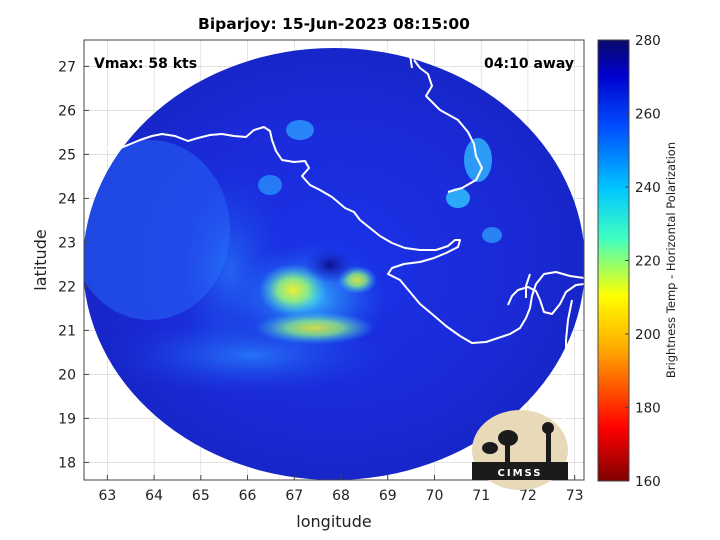  What do you see at coordinates (492, 235) in the screenshot?
I see `convection-gujarat` at bounding box center [492, 235].